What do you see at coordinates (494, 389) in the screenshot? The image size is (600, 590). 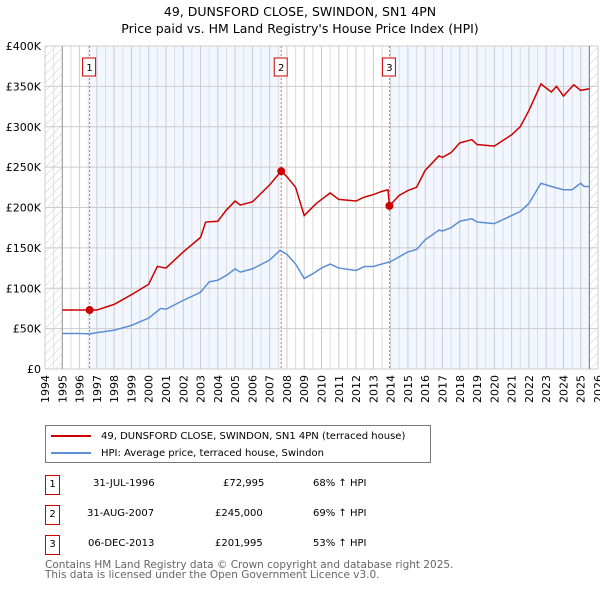 I see `x-tick-label: 2020` at bounding box center [494, 389].